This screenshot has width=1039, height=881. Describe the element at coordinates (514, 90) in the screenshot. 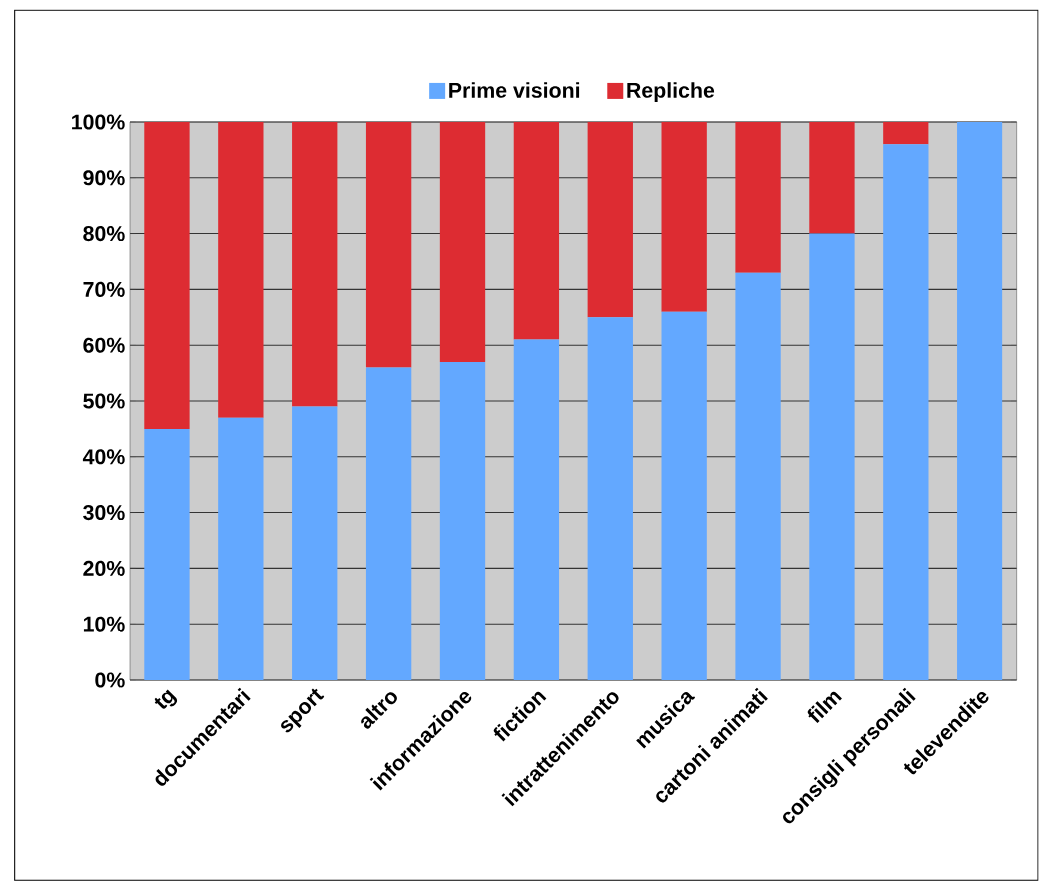

I see `legend-label: Prime visioni` at that location.